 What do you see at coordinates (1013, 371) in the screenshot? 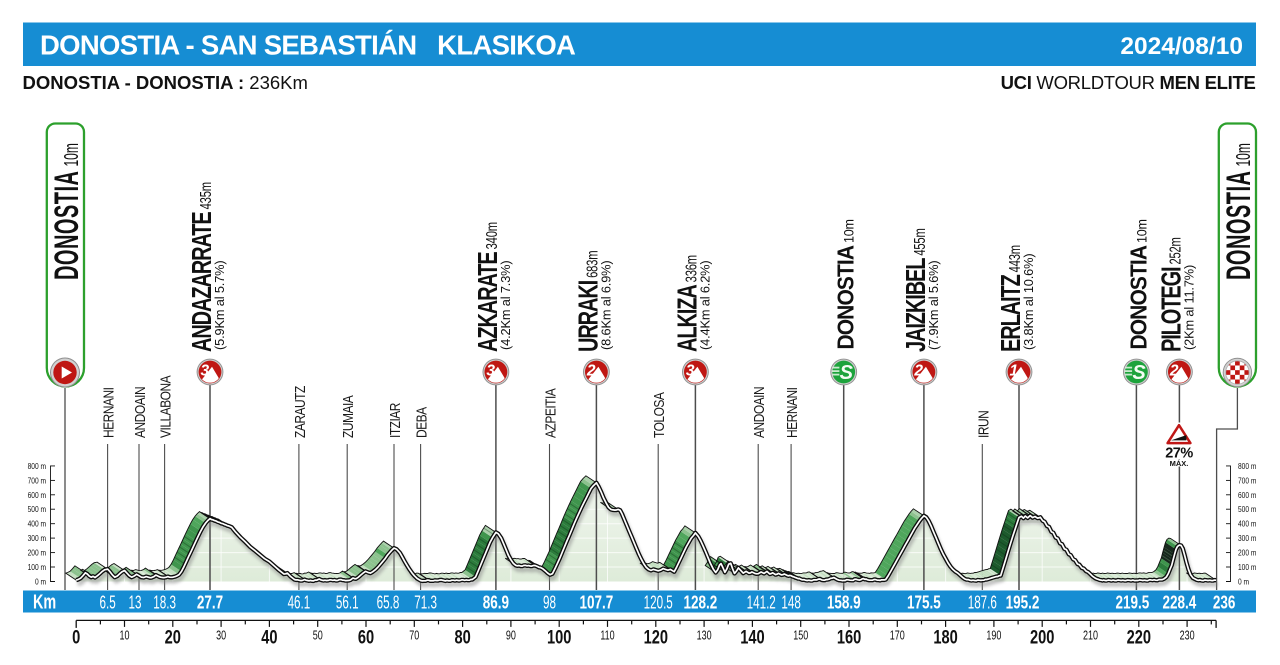
I see `svg-text: 1` at bounding box center [1013, 371].